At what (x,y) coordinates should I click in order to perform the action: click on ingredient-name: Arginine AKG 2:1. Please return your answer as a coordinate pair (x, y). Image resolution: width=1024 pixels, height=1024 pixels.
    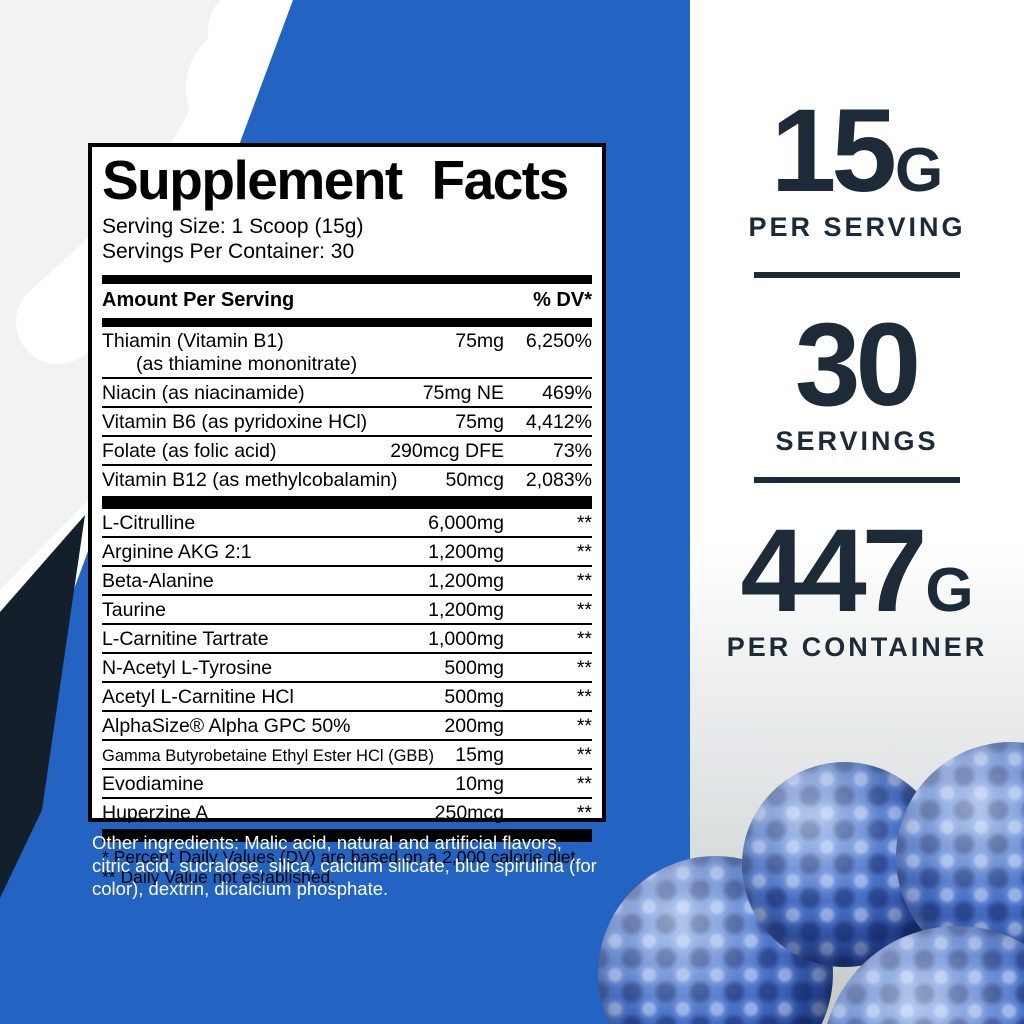
    Looking at the image, I should click on (177, 551).